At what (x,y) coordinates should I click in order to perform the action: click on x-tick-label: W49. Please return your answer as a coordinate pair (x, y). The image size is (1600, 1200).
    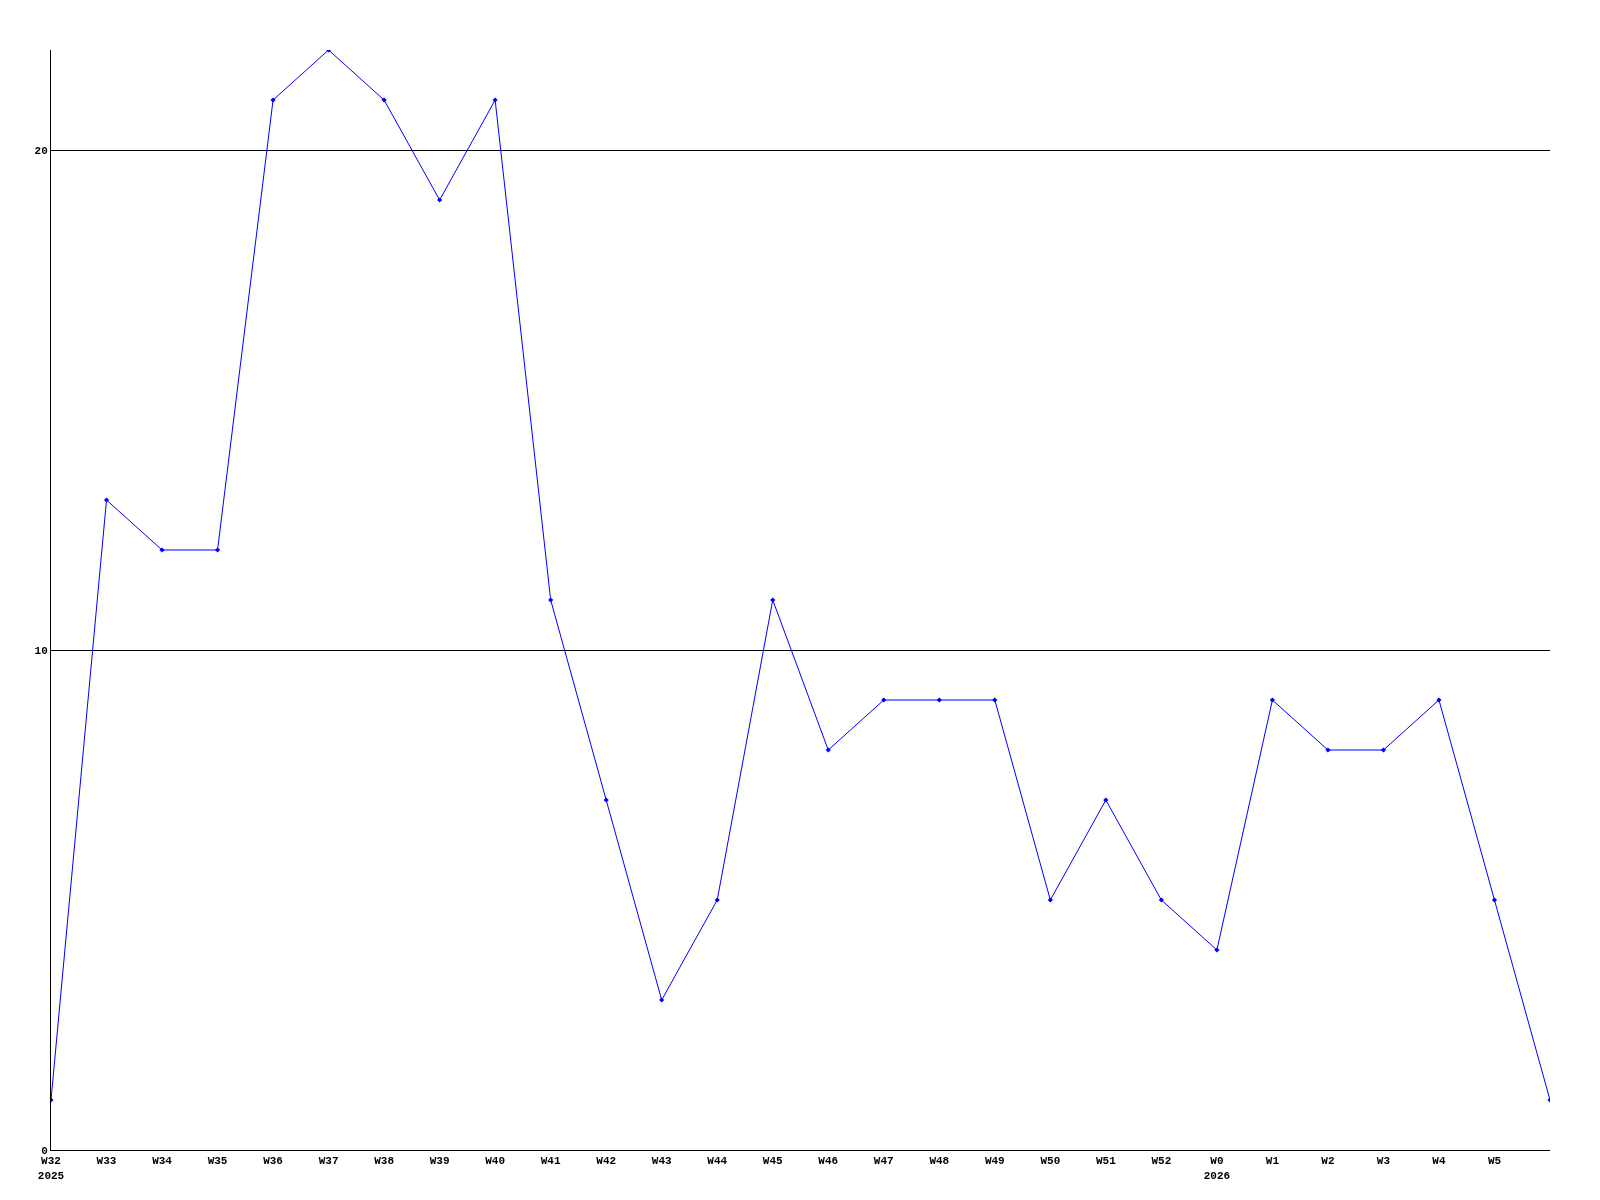
    Looking at the image, I should click on (994, 1161).